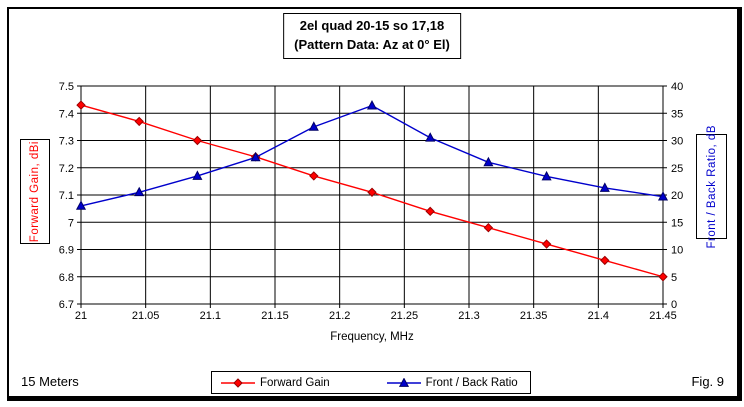 This screenshot has width=744, height=407. Describe the element at coordinates (371, 382) in the screenshot. I see `legend: Forward Gain Front / Back Ratio` at that location.